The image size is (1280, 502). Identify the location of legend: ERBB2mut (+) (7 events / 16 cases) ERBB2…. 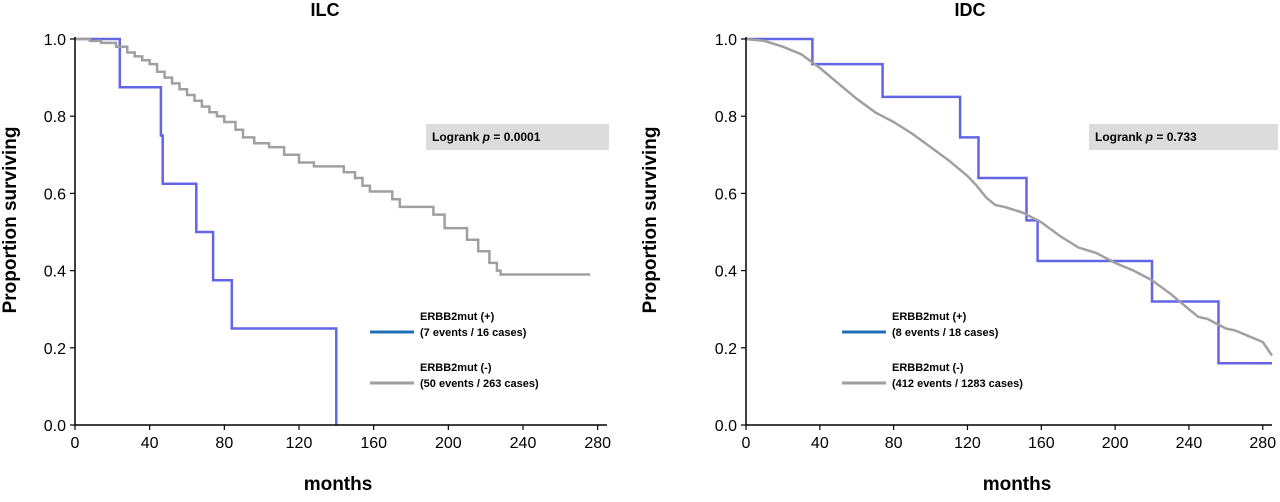
(454, 350).